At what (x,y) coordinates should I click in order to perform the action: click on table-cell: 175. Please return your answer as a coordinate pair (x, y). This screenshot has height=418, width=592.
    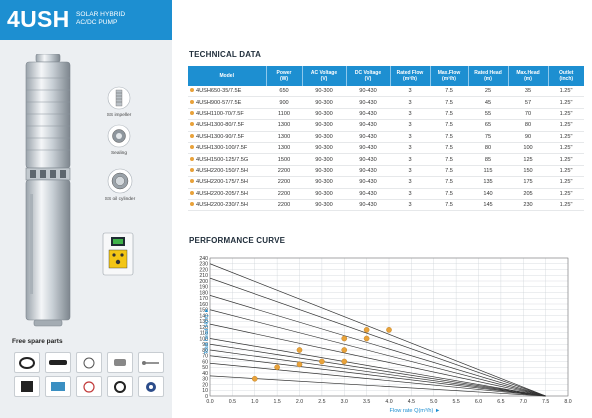
    Looking at the image, I should click on (528, 182).